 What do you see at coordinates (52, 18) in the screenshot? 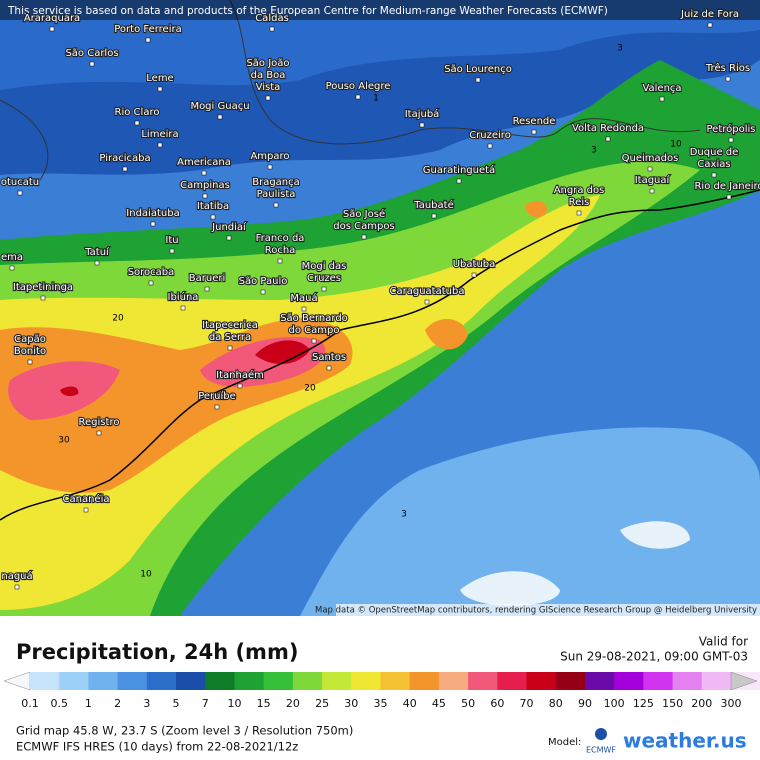
I see `city-label: Araraquara` at bounding box center [52, 18].